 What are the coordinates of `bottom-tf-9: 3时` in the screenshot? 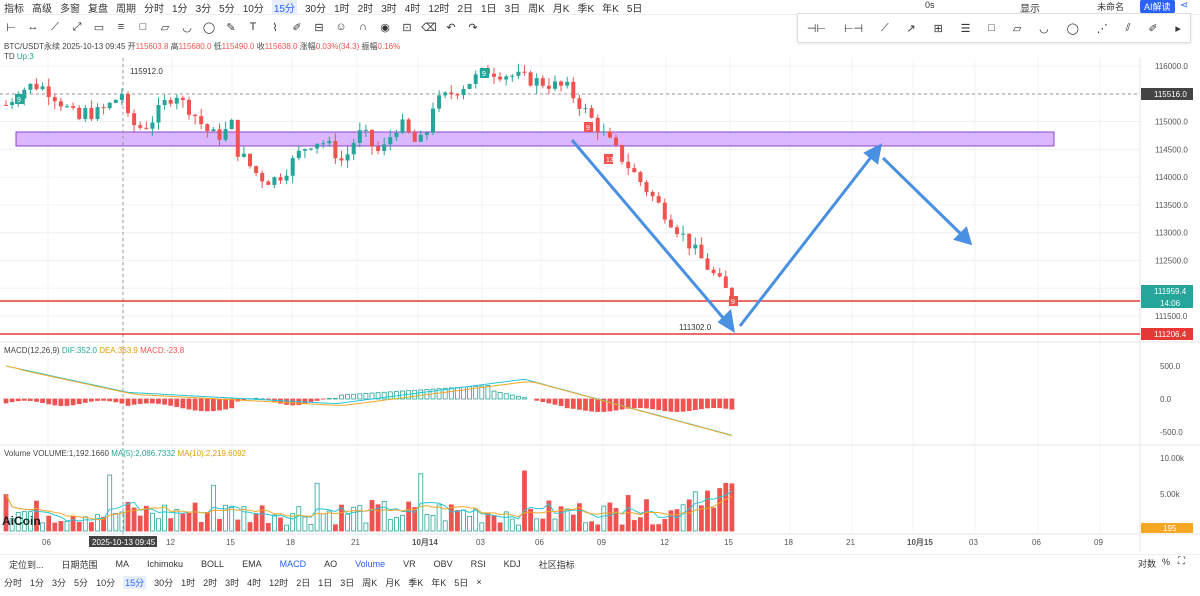 It's located at (232, 582).